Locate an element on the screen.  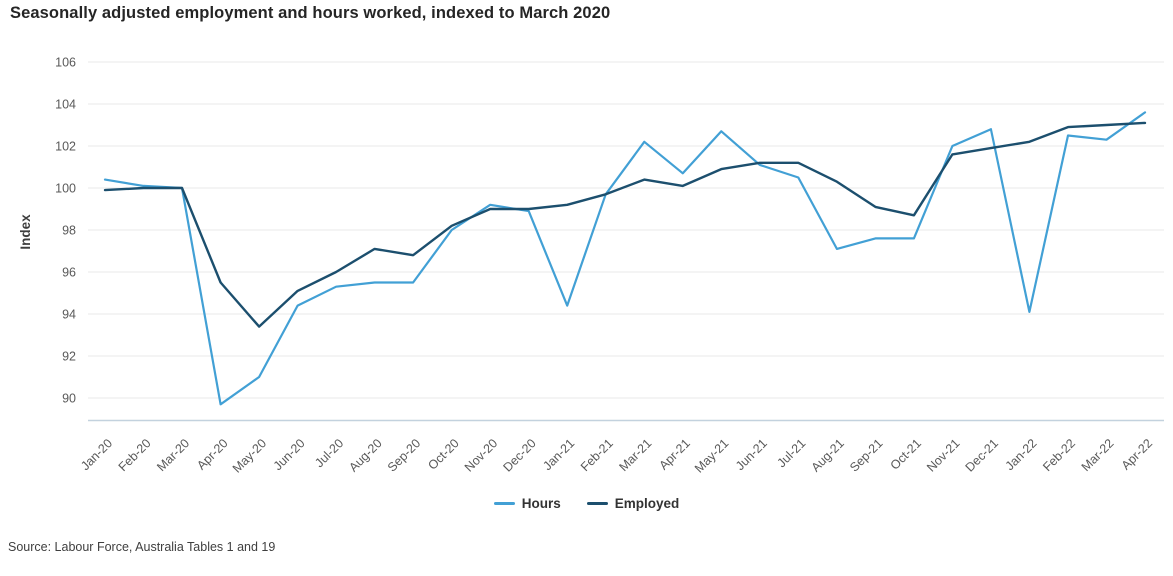
y-tick-label: 96 is located at coordinates (69, 273).